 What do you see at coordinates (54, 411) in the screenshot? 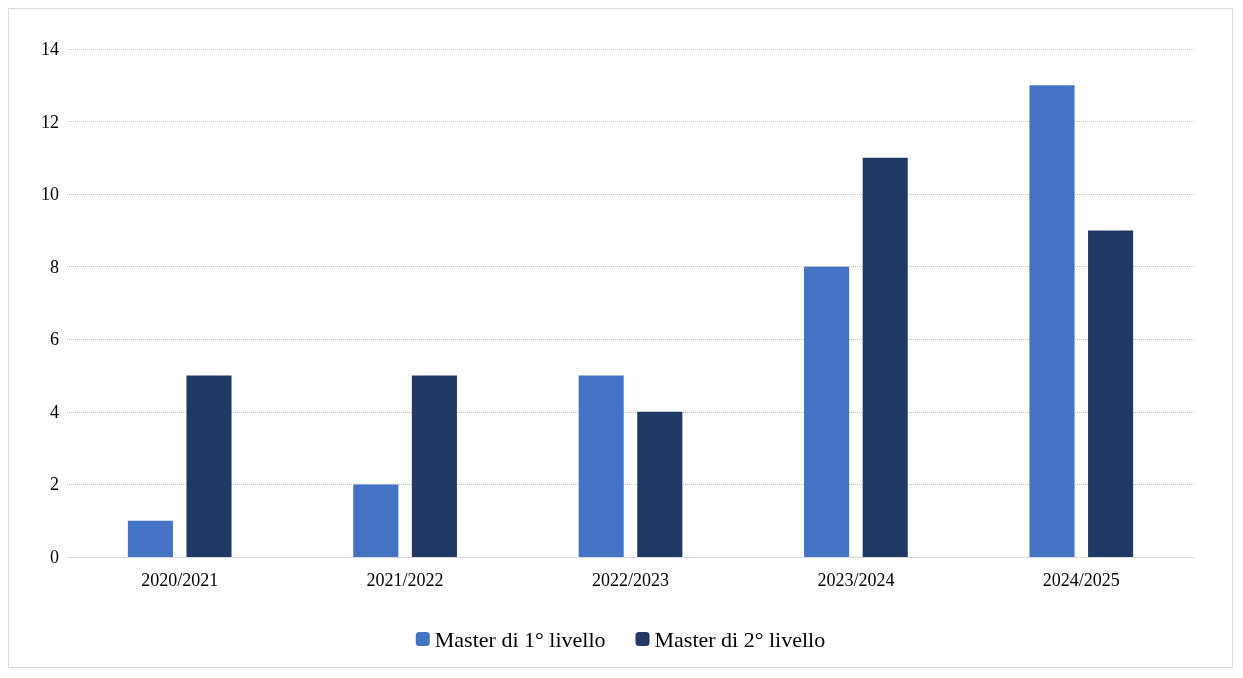
I see `y-tick-label: 4` at bounding box center [54, 411].